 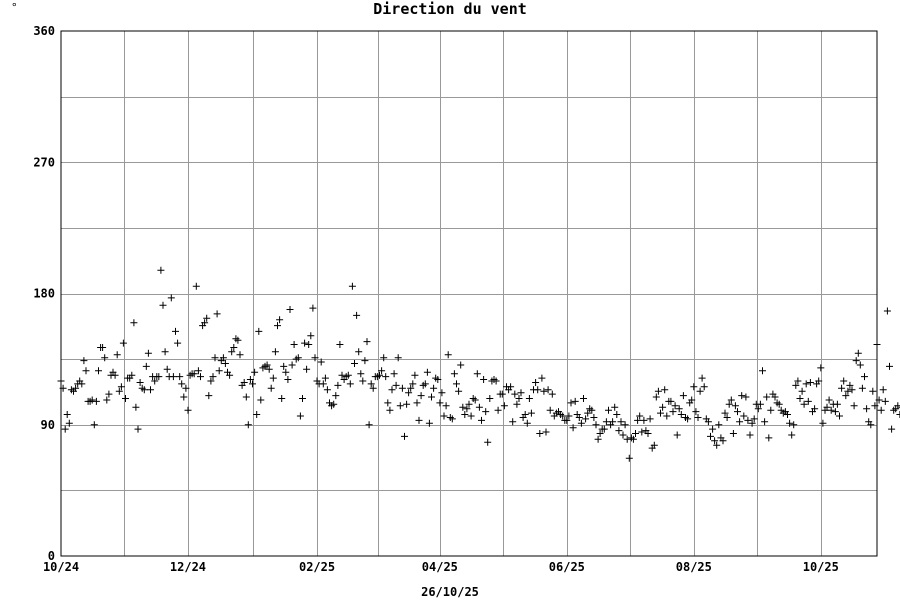 I want to click on date-label: 26/10/25, so click(x=450, y=592).